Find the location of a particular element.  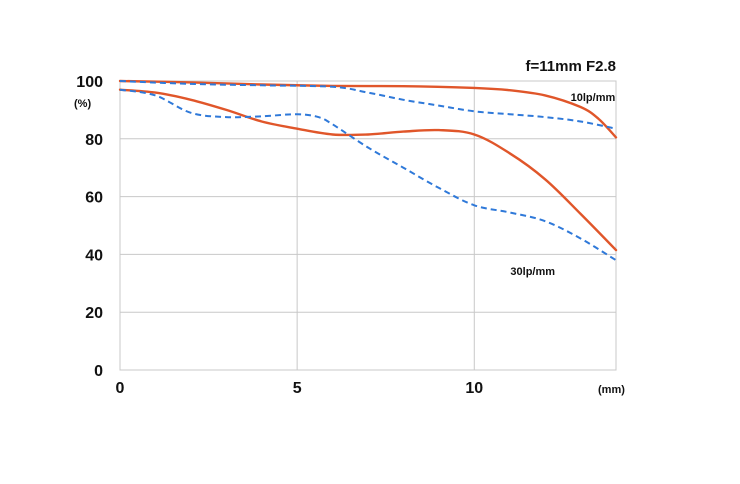

x-tick-label-10: 10 is located at coordinates (474, 388).